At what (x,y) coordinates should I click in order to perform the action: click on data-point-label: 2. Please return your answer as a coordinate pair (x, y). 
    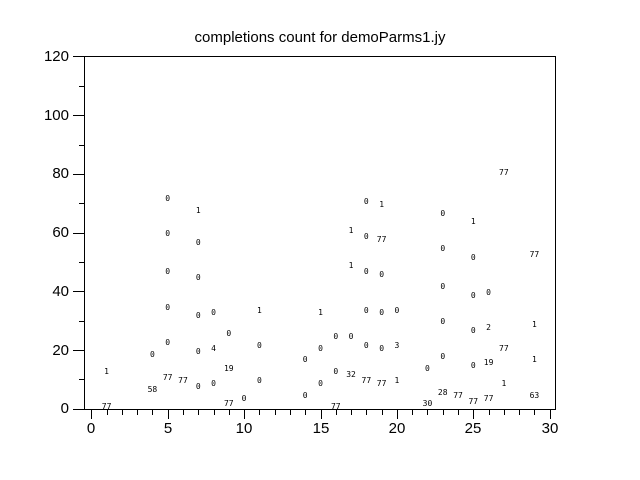
    Looking at the image, I should click on (488, 328).